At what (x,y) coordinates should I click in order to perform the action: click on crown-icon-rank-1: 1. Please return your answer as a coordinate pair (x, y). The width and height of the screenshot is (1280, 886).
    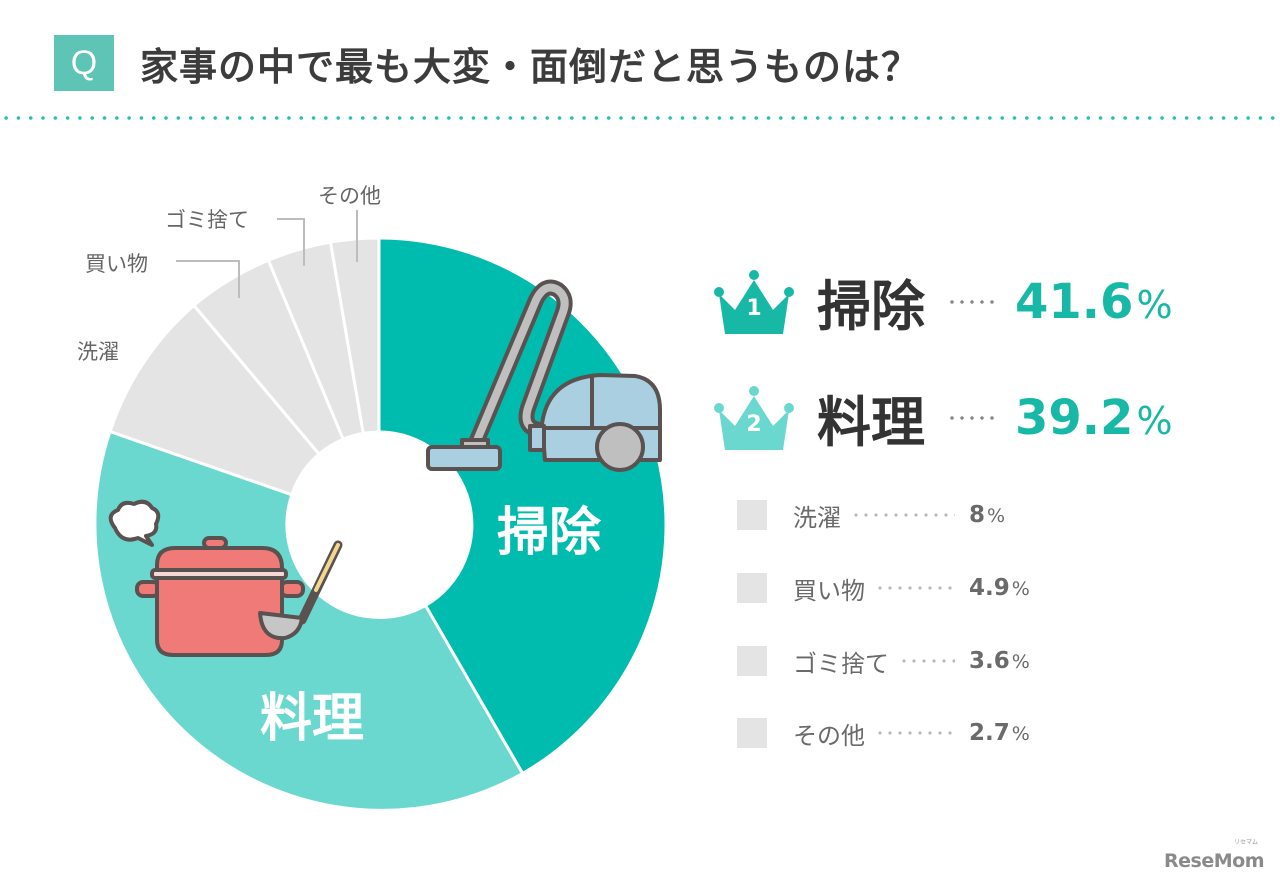
    Looking at the image, I should click on (754, 302).